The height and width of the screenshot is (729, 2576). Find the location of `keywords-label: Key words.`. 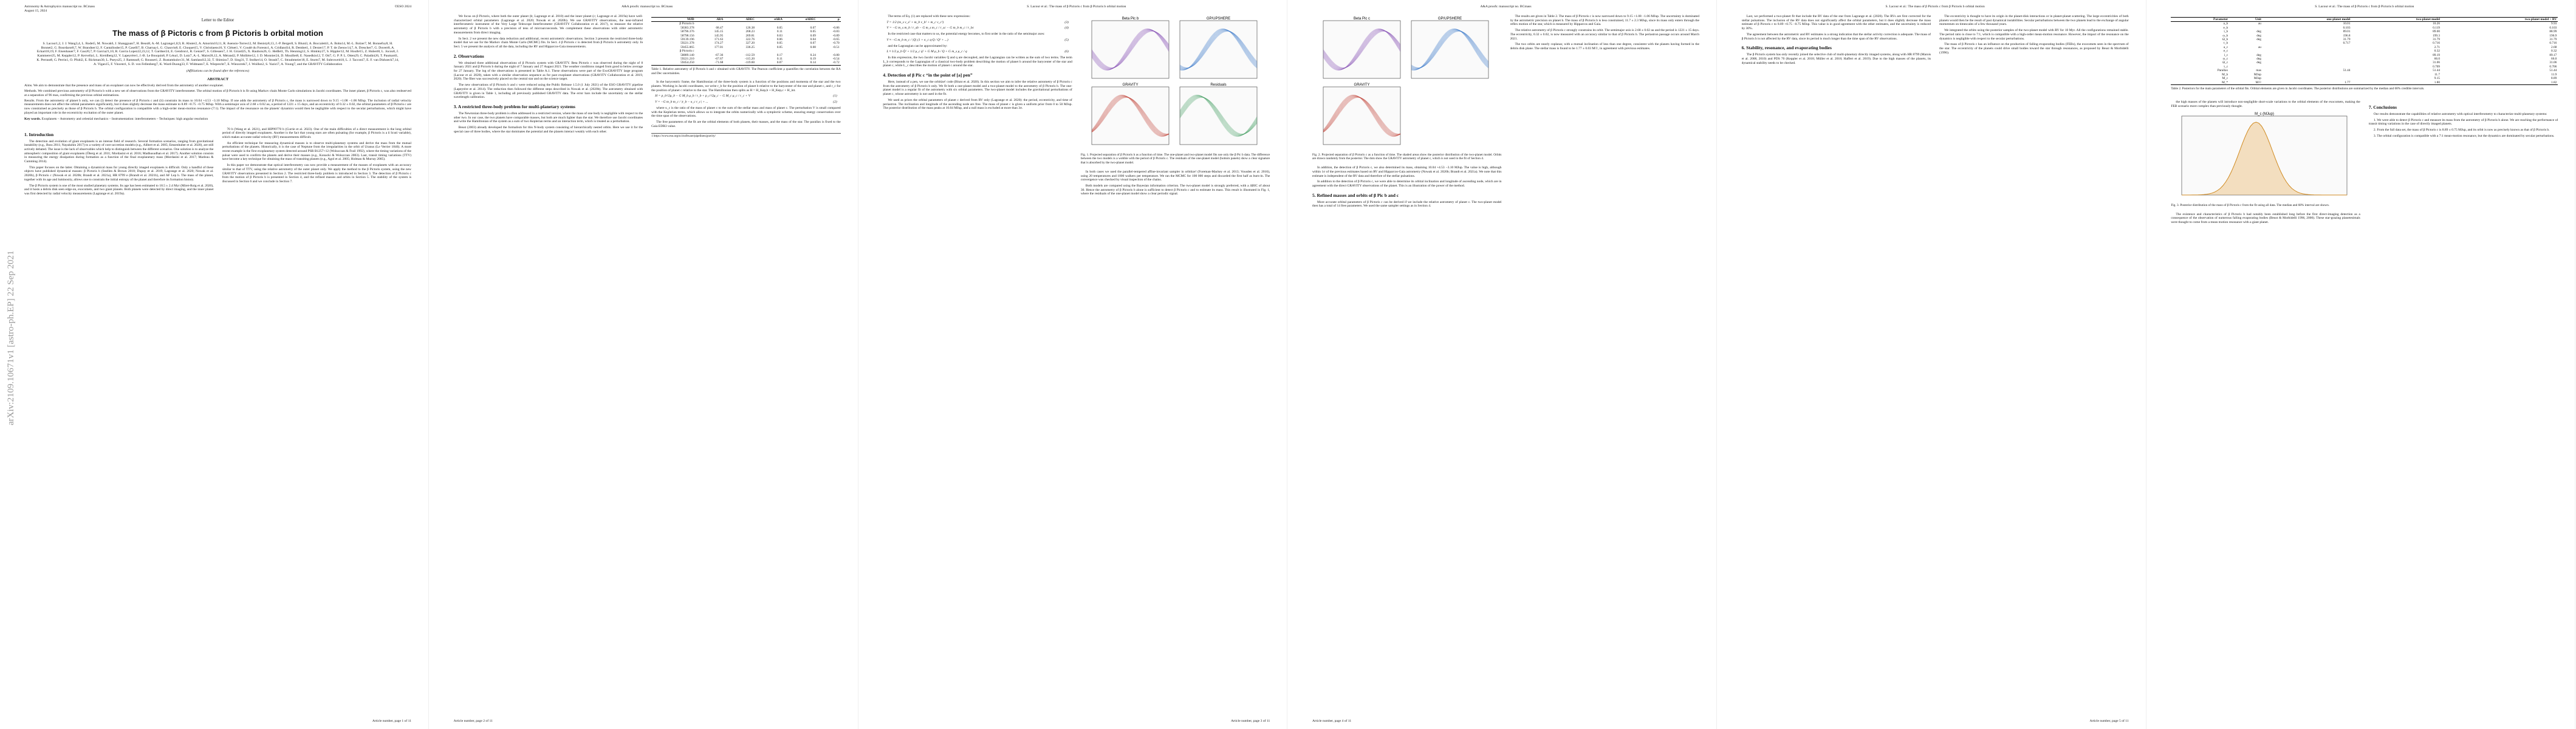

keywords-label: Key words. is located at coordinates (32, 119).